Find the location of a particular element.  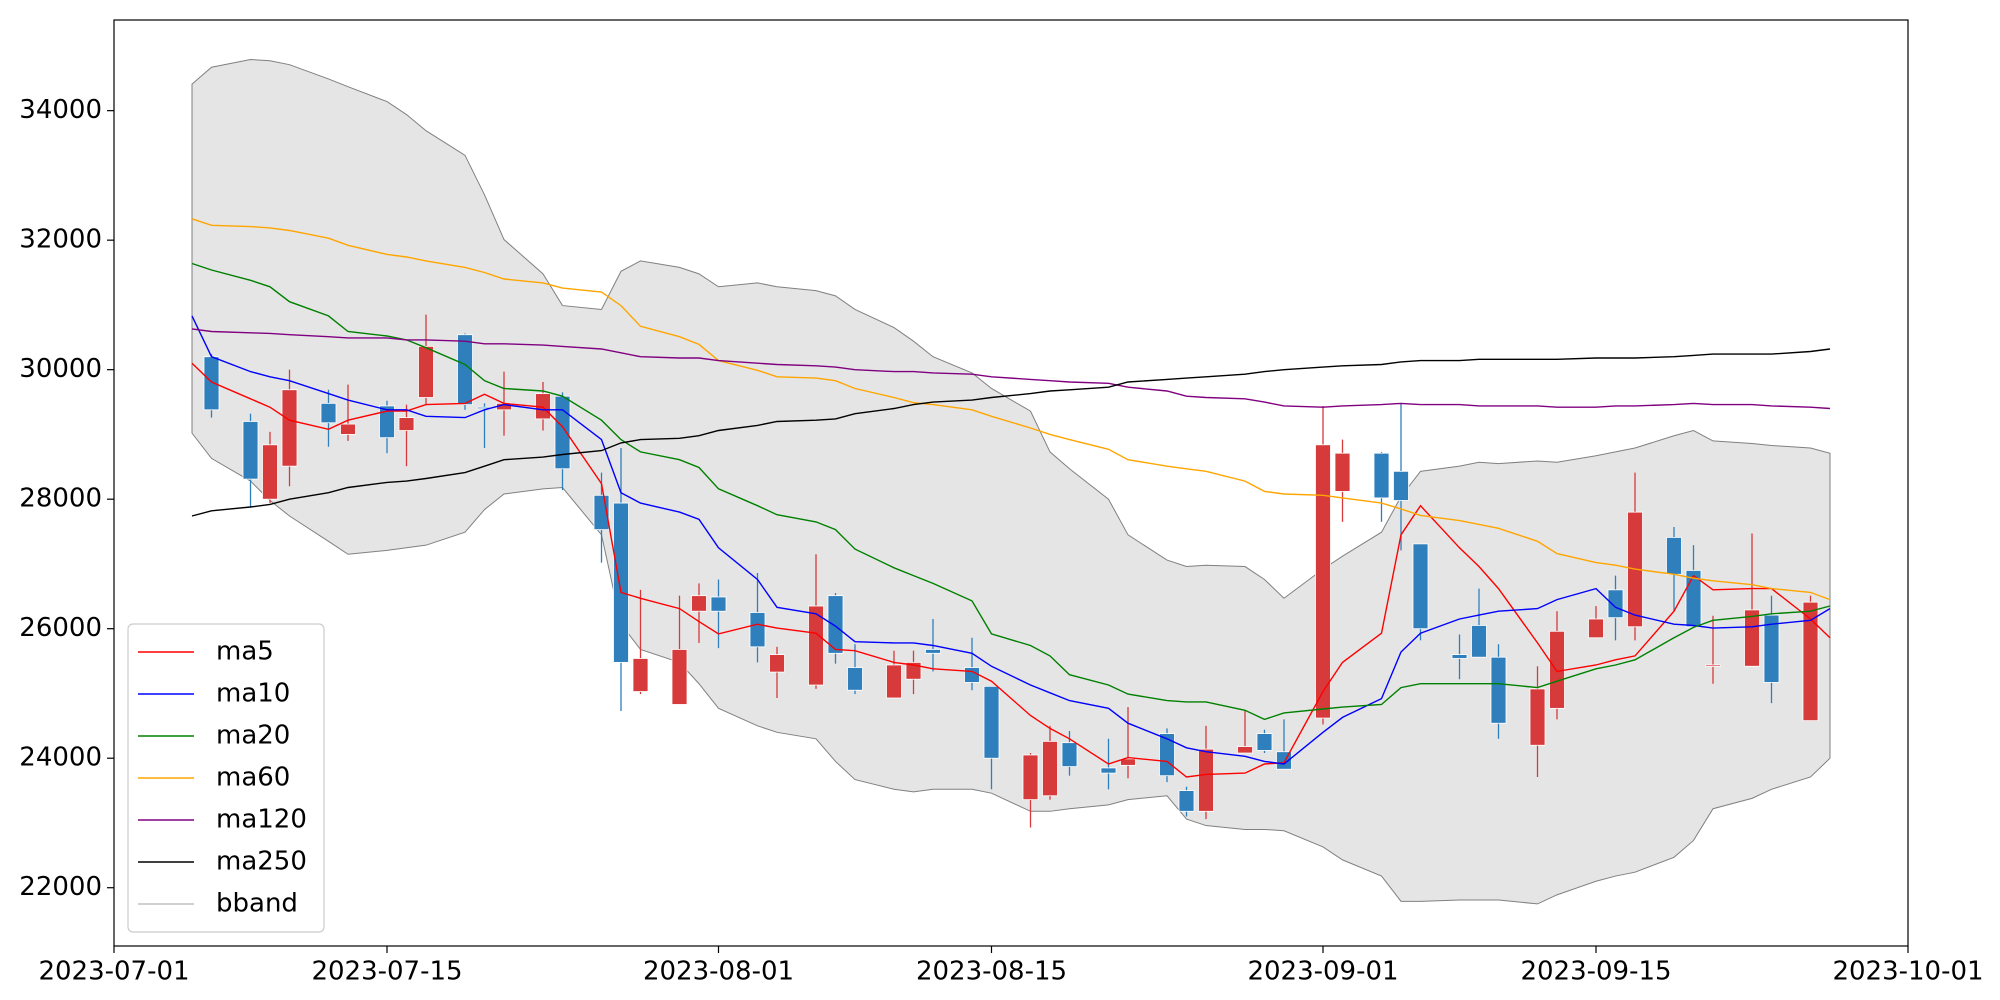

y-tick-label: 26000 is located at coordinates (60, 628).